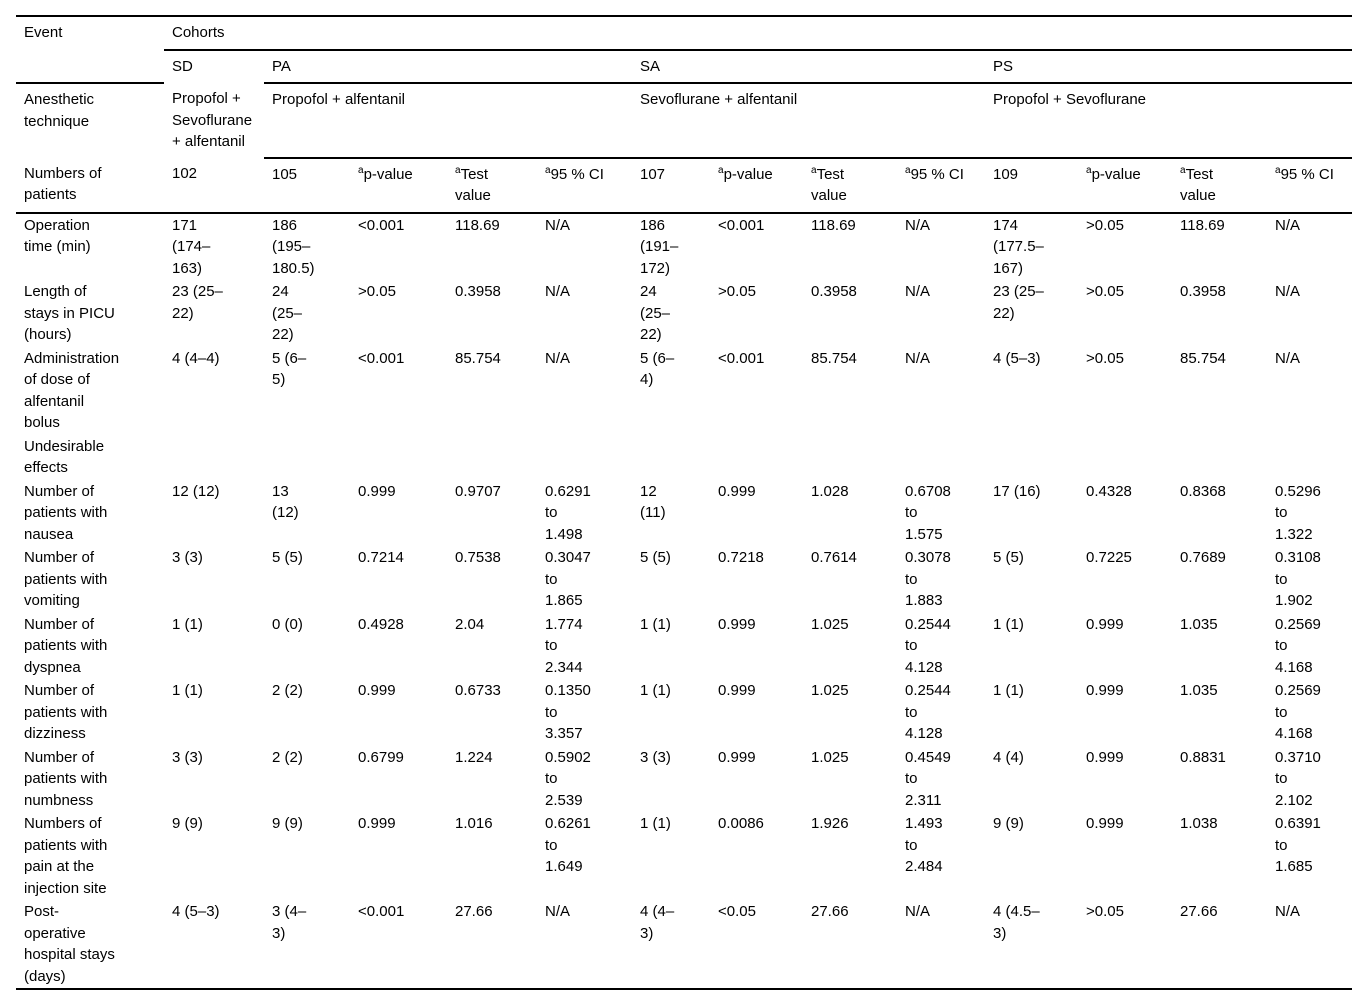 This screenshot has height=1002, width=1352. I want to click on cell-ci: 0.5902 to 2.539, so click(568, 778).